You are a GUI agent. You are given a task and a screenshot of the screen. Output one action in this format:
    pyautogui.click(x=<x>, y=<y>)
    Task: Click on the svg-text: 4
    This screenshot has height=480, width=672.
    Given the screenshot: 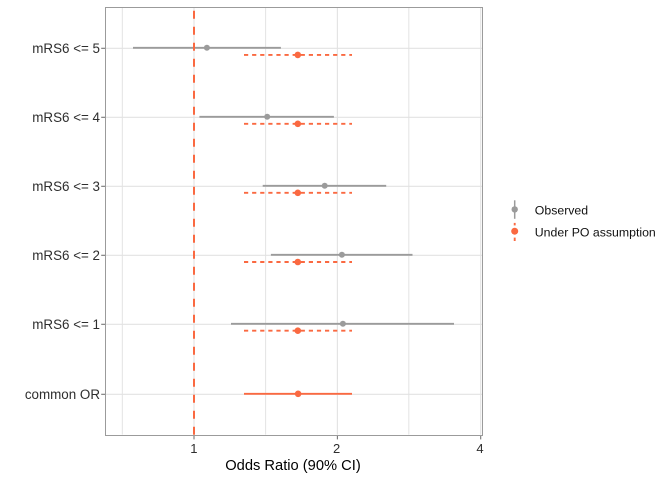 What is the action you would take?
    pyautogui.click(x=479, y=448)
    